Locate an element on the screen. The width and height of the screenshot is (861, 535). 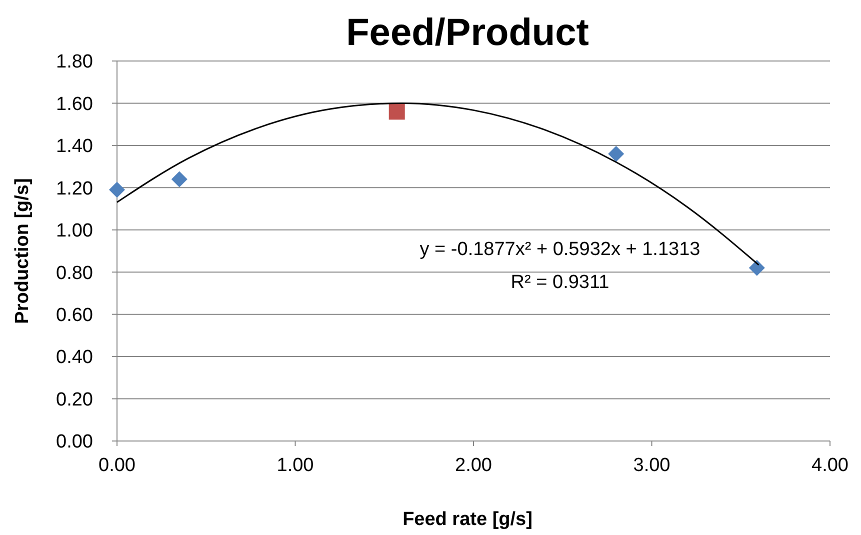
annotation: y = -0.1877x² + 0.5932x + 1.1313 is located at coordinates (560, 249).